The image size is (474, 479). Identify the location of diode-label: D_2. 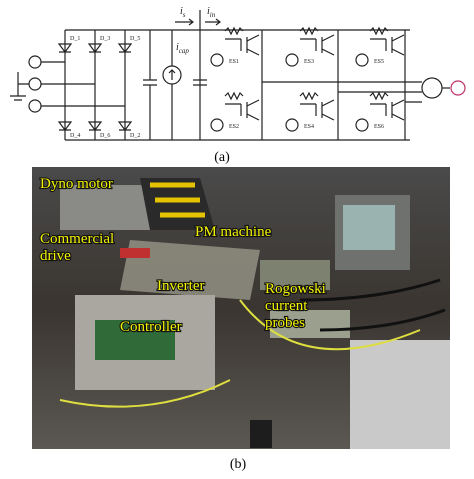
(135, 136).